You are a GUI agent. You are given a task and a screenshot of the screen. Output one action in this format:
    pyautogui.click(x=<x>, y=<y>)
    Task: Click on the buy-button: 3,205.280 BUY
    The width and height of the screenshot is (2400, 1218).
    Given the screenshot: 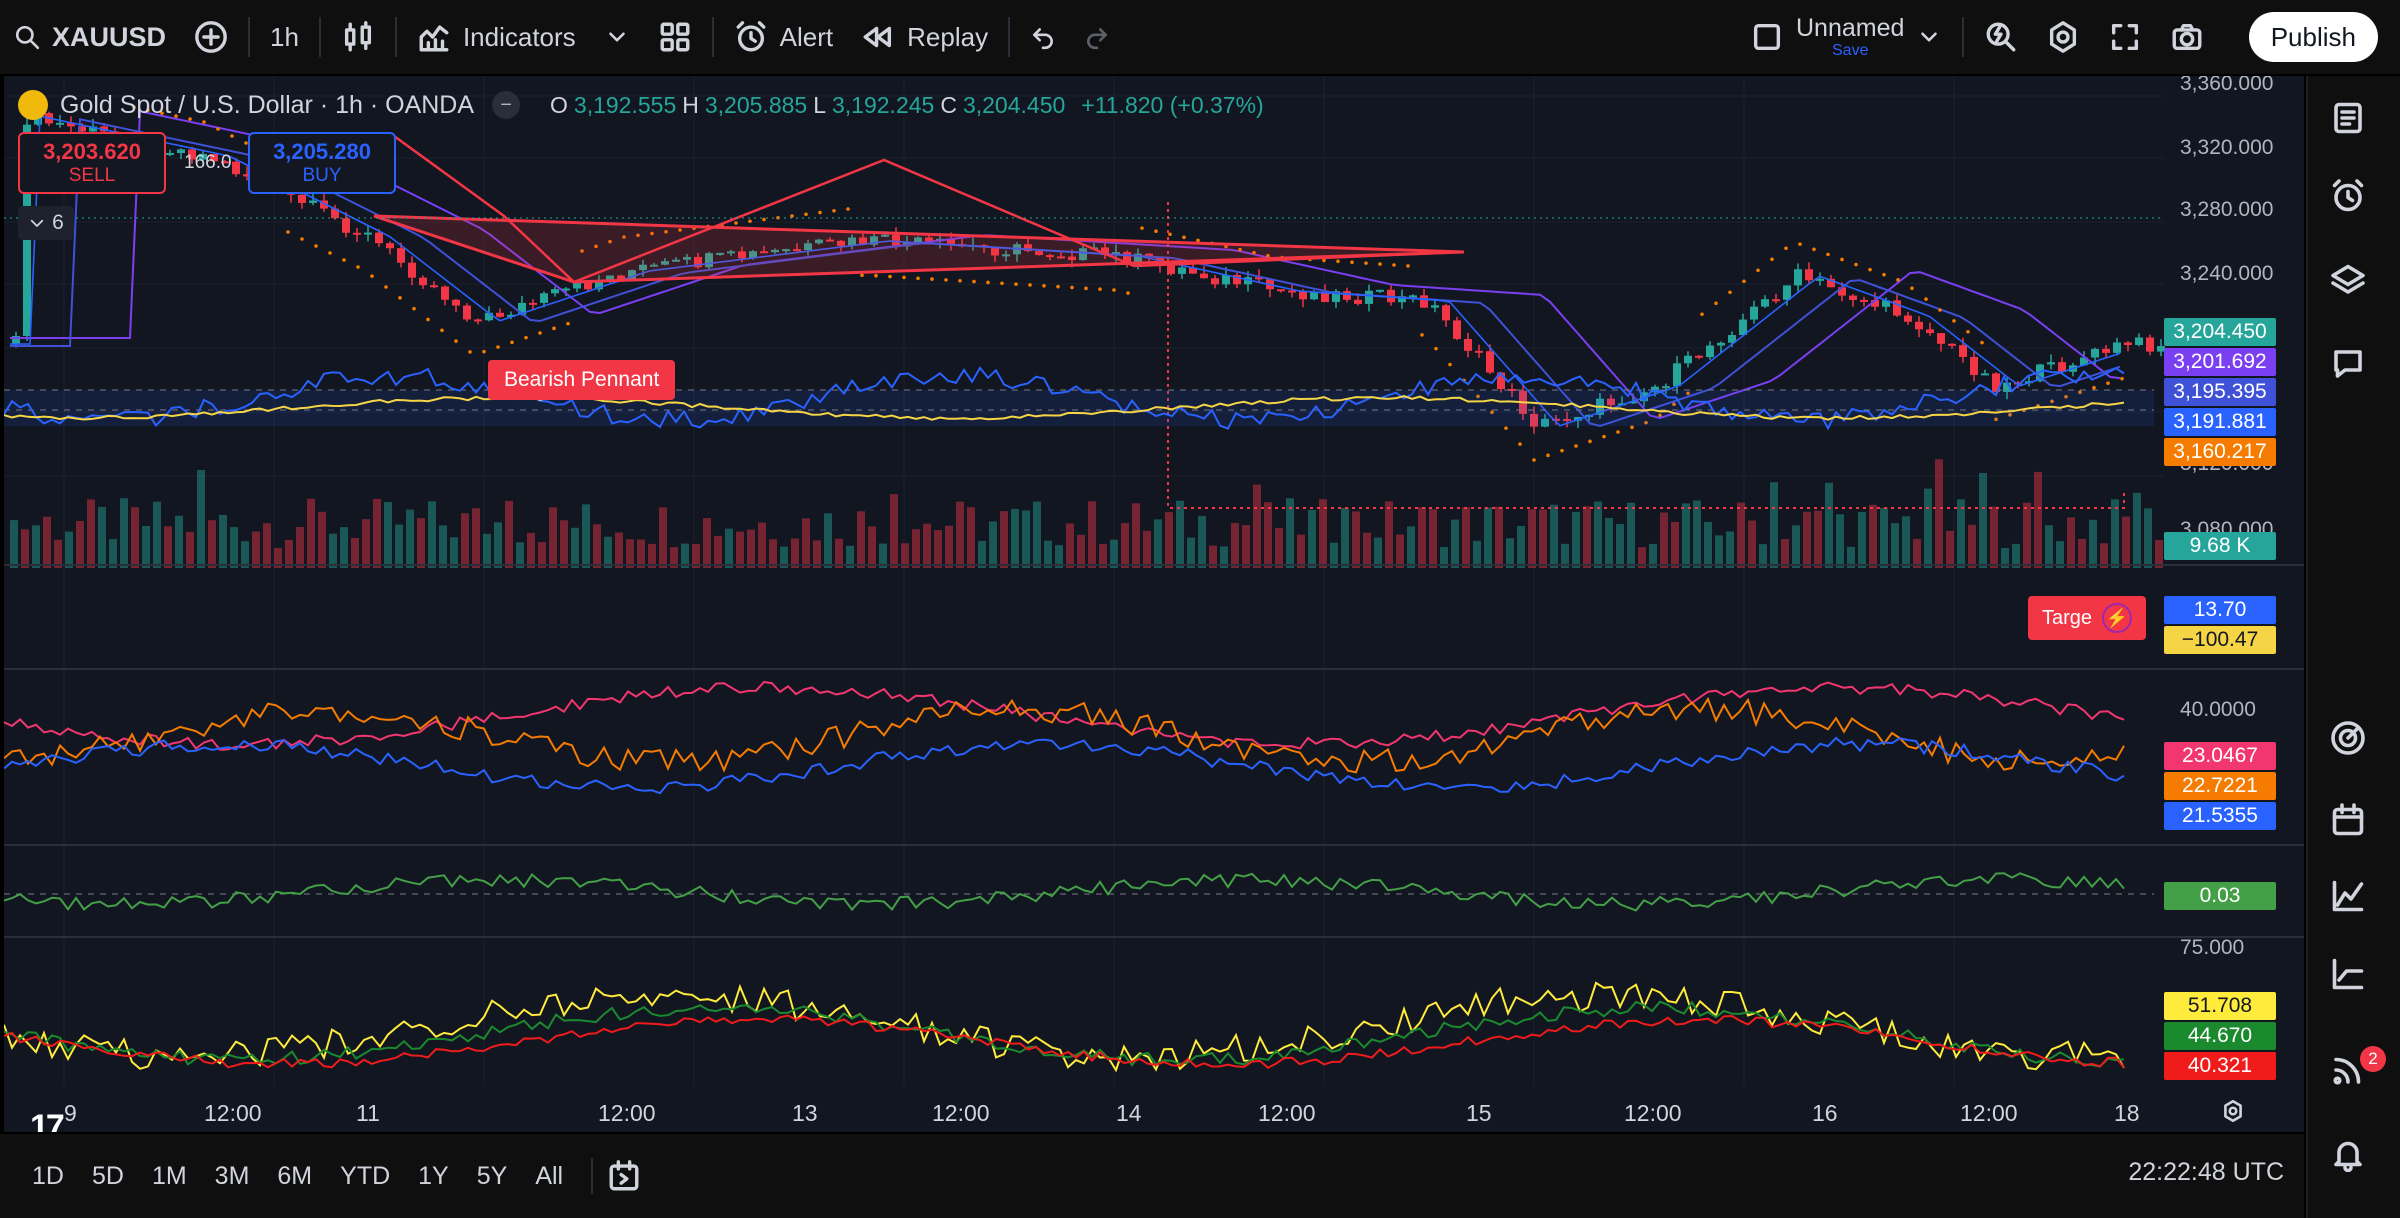 What is the action you would take?
    pyautogui.click(x=322, y=163)
    